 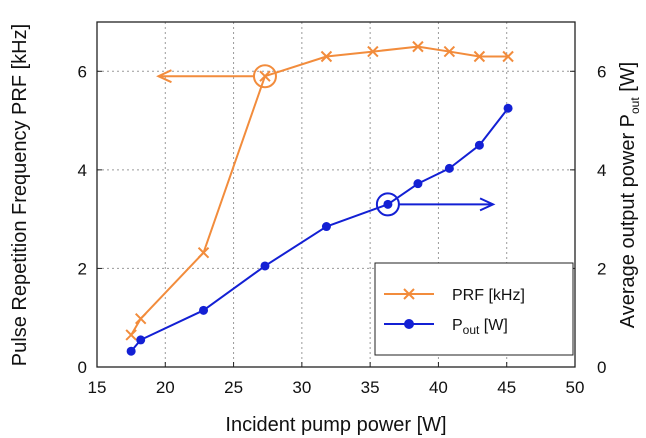 I want to click on x-tick-label: 20, so click(x=165, y=387).